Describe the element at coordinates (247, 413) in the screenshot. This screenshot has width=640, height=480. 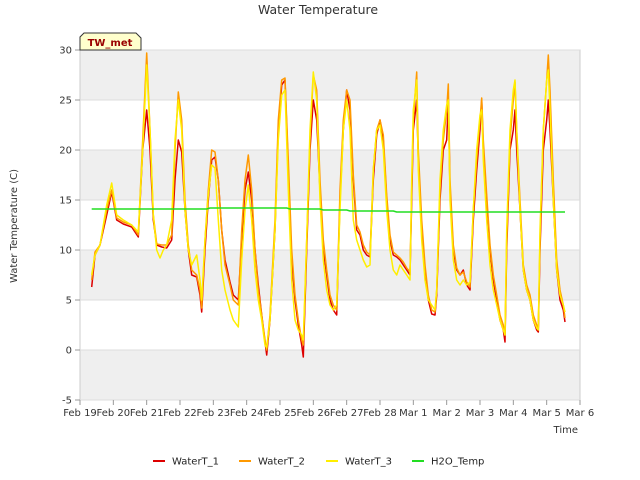
I see `x-tick-label: Feb 24` at that location.